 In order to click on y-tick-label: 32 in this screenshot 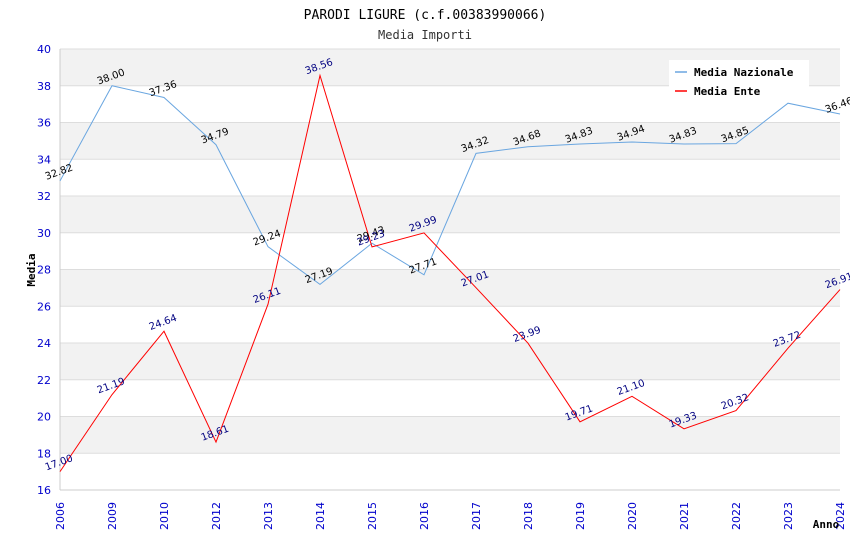, I will do `click(44, 196)`.